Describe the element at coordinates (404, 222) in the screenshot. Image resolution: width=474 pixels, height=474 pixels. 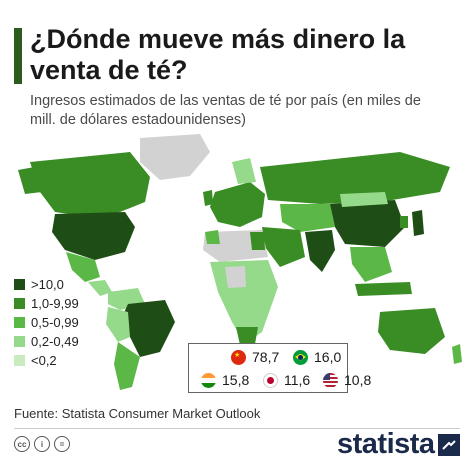
I see `map-korea` at that location.